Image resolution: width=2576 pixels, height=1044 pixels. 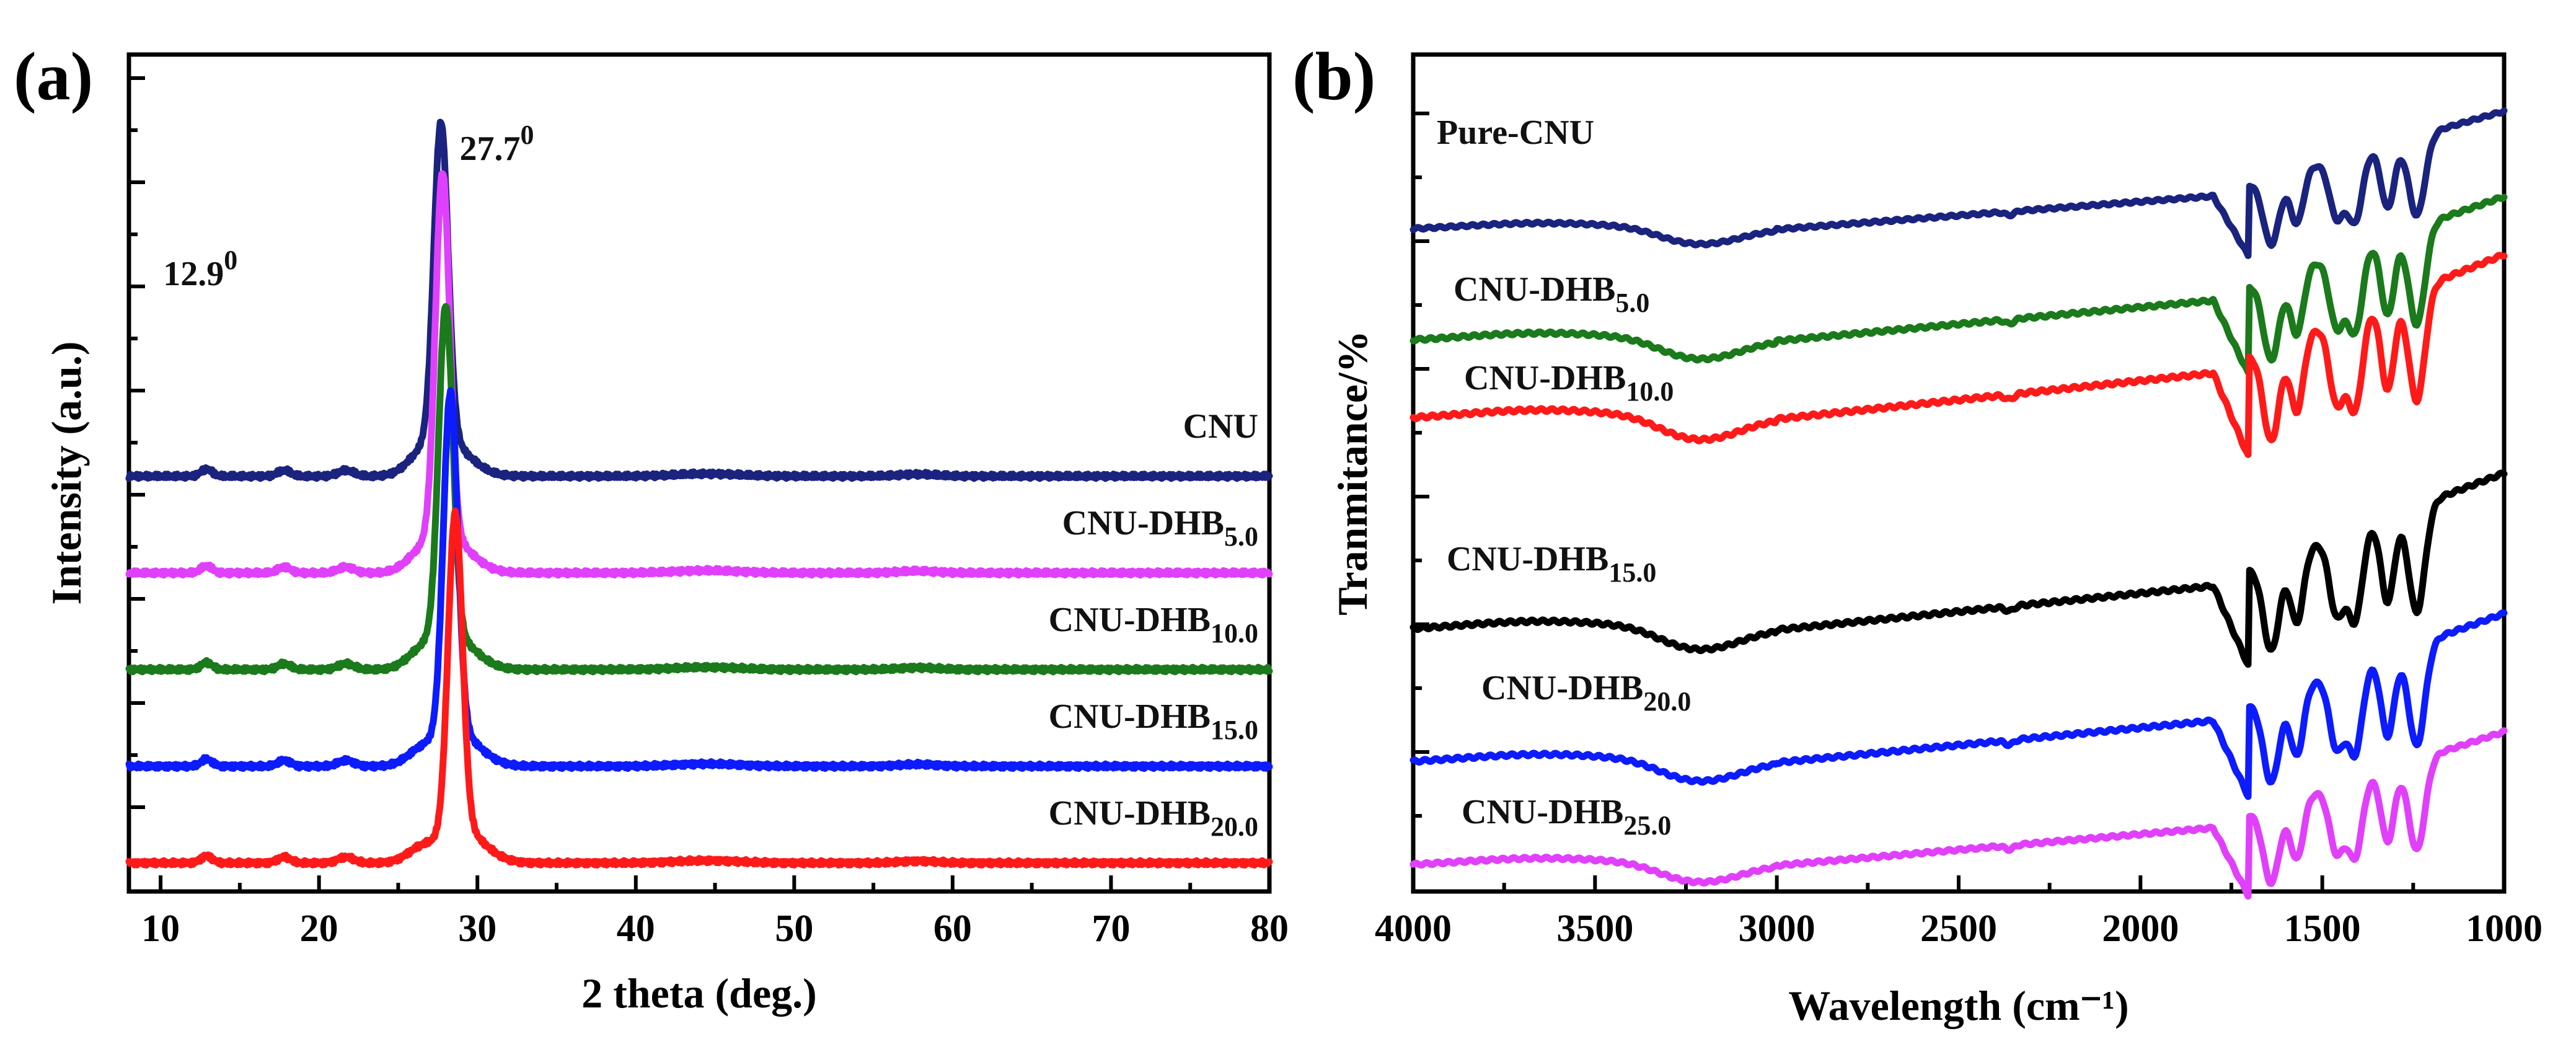 What do you see at coordinates (2140, 929) in the screenshot?
I see `panel-b-x-tick-label: 2000` at bounding box center [2140, 929].